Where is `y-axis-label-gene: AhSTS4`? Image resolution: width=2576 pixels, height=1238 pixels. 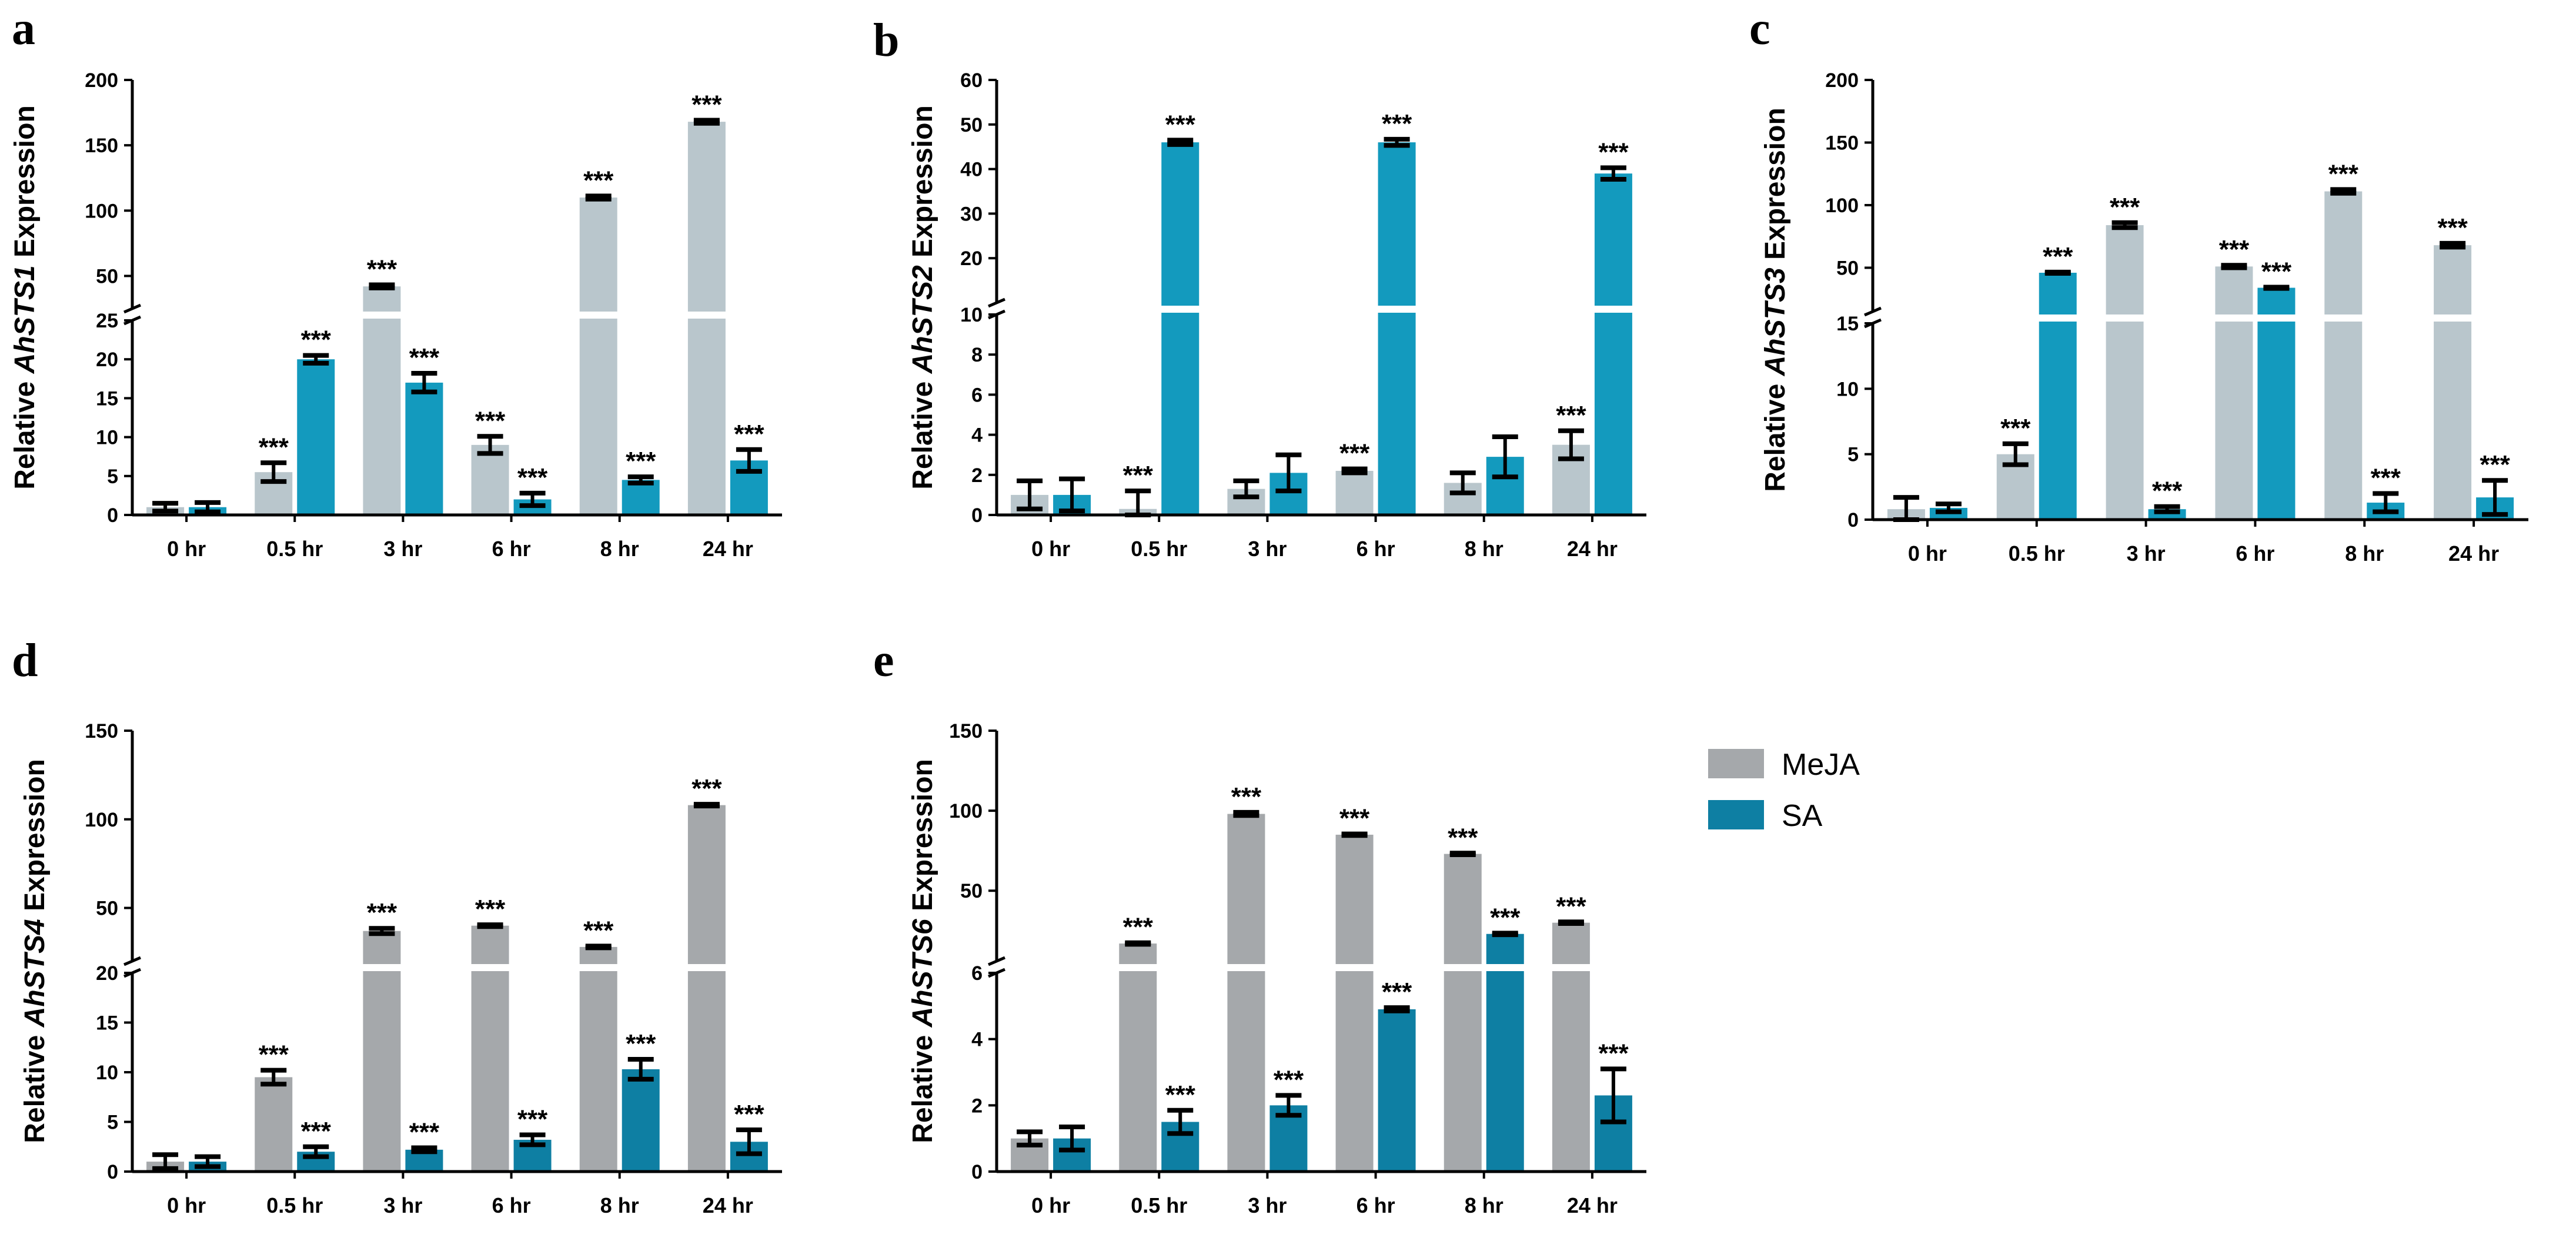
y-axis-label-gene: AhSTS4 is located at coordinates (35, 973).